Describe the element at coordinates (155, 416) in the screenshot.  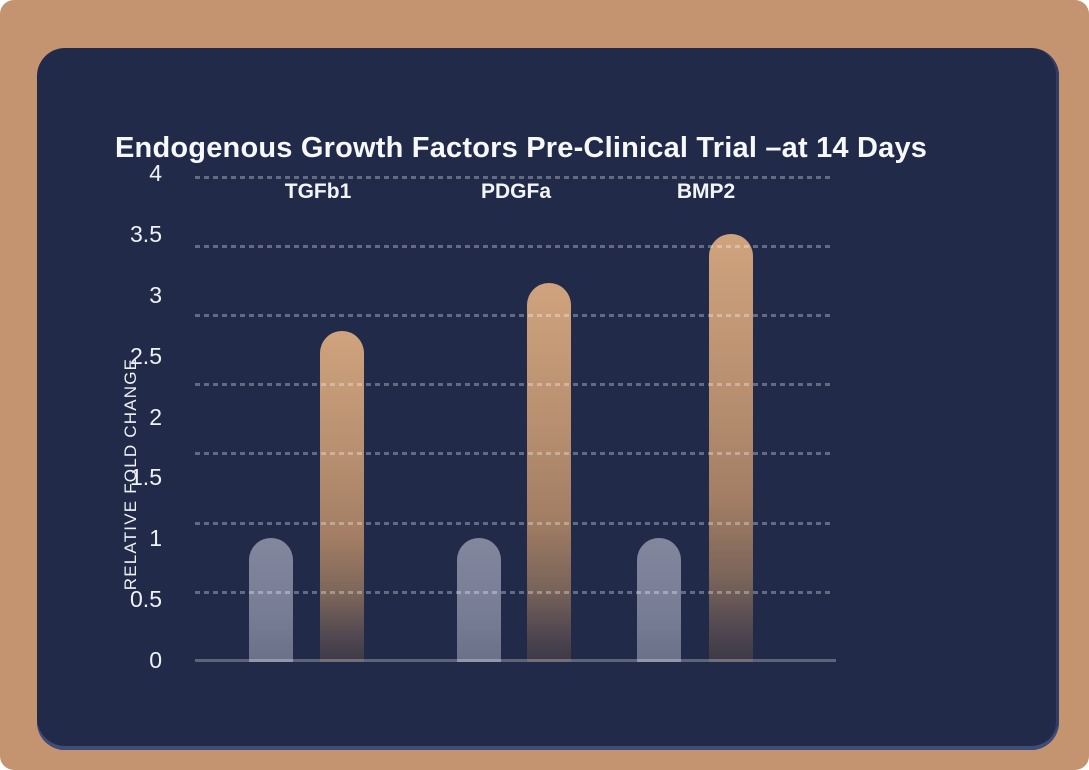
I see `y-tick-label-2: 2` at that location.